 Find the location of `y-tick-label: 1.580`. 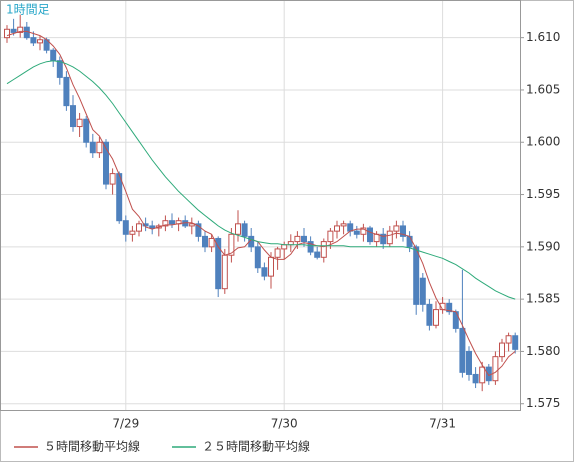

y-tick-label: 1.580 is located at coordinates (543, 351).